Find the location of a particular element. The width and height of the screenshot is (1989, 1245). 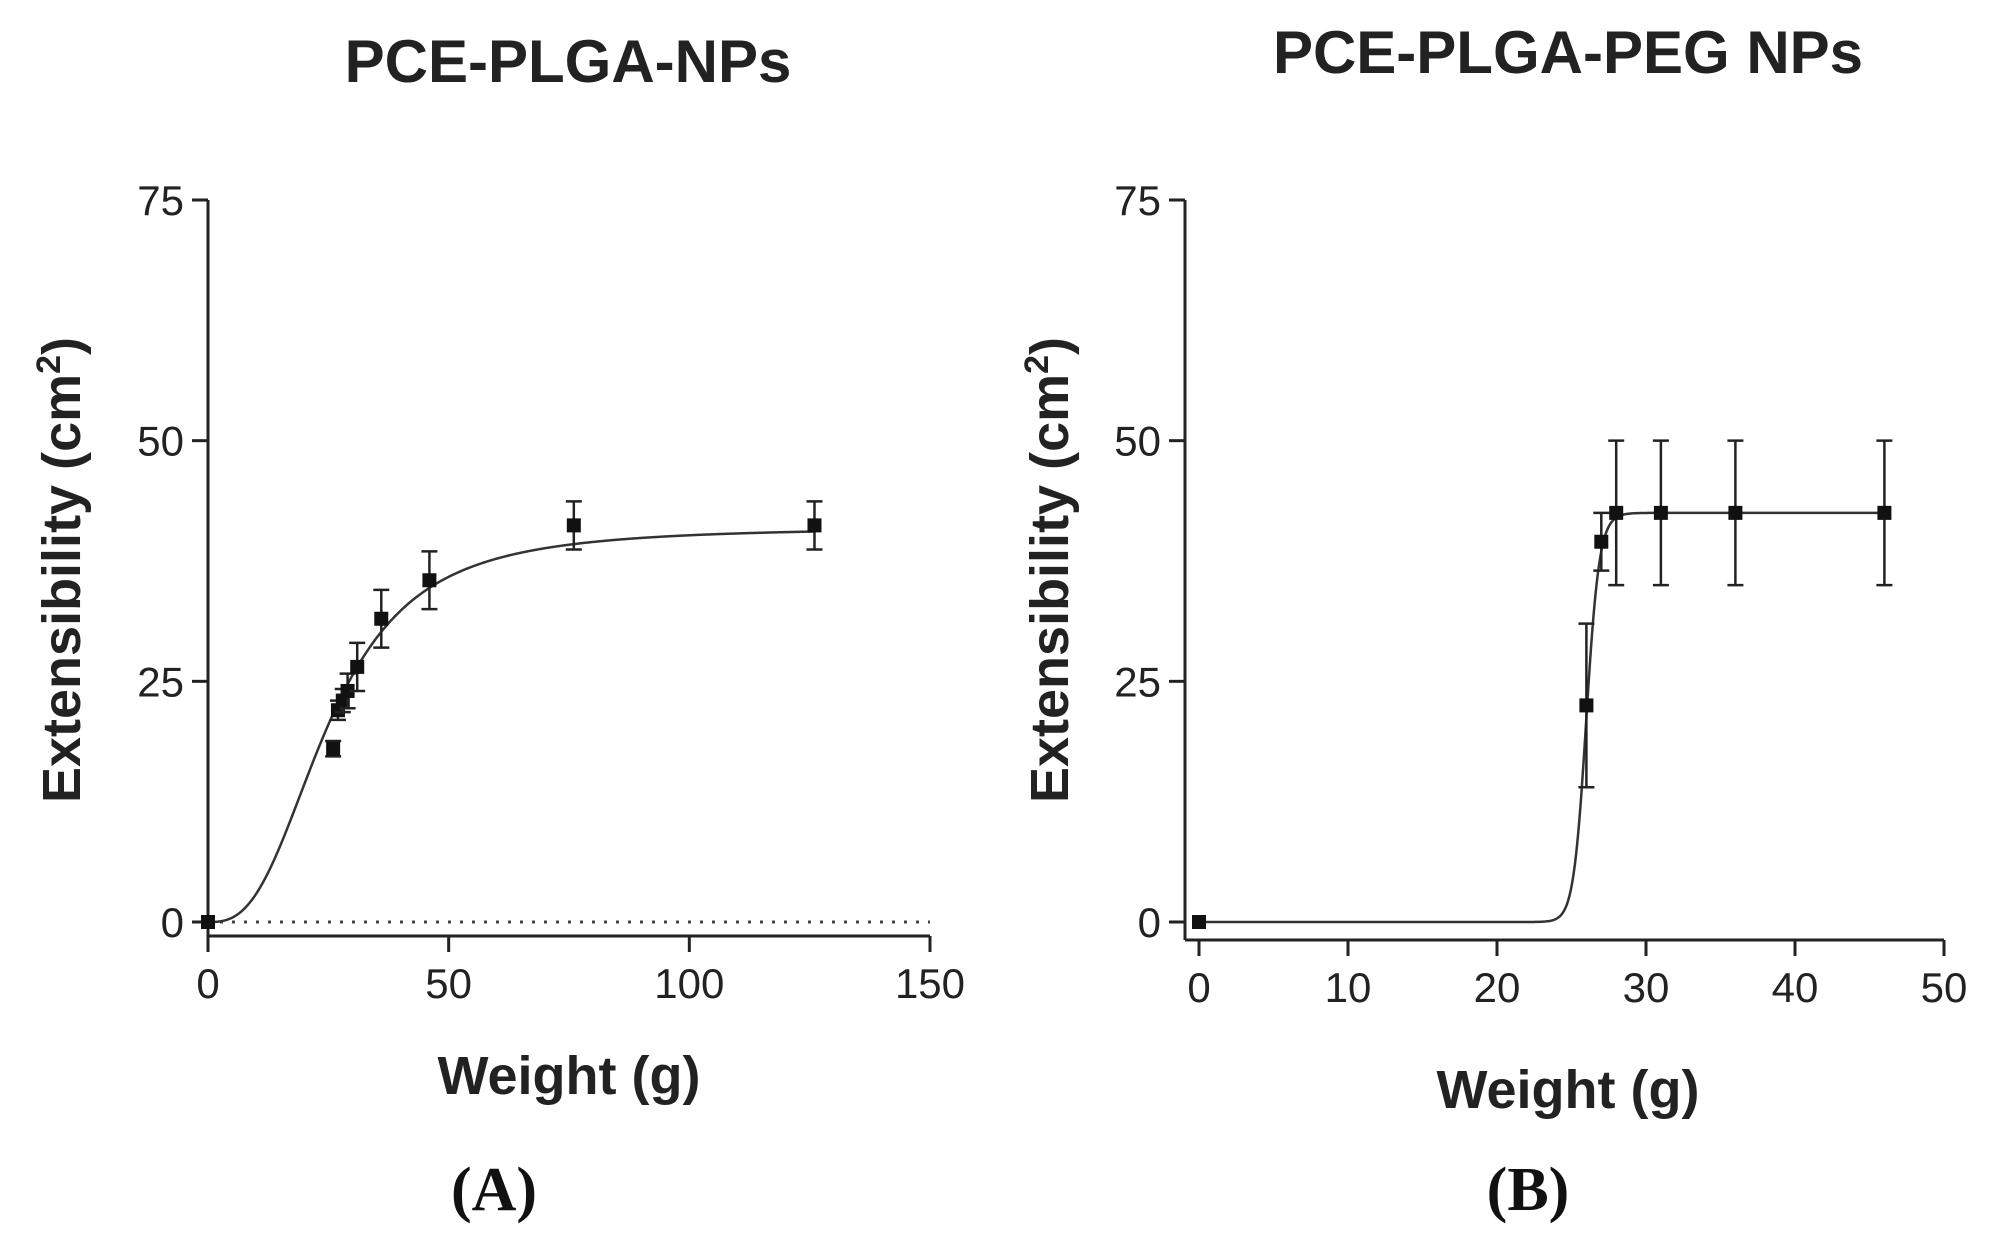

chart-a-y-tick-label: 25 is located at coordinates (160, 681).